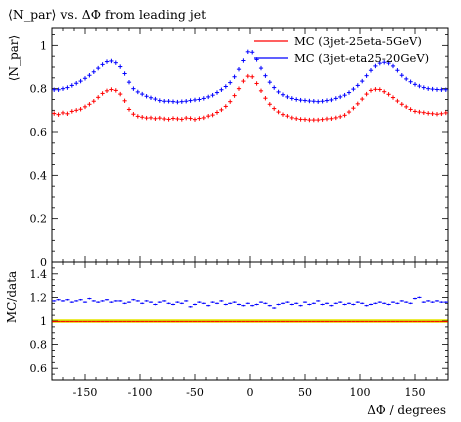 The height and width of the screenshot is (422, 461). I want to click on x-tick-label: 100, so click(360, 392).